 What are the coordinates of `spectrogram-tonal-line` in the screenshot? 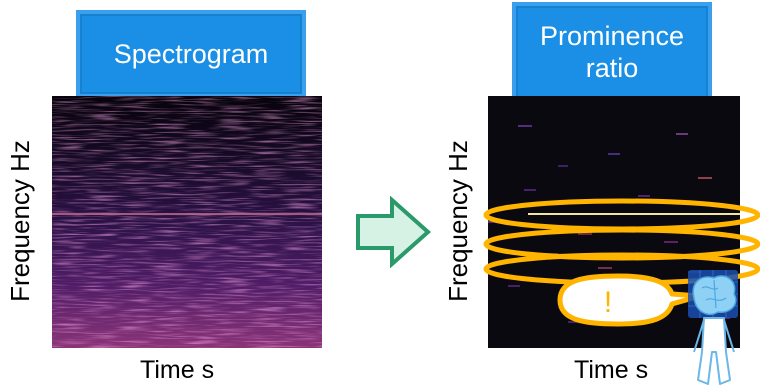 It's located at (187, 214).